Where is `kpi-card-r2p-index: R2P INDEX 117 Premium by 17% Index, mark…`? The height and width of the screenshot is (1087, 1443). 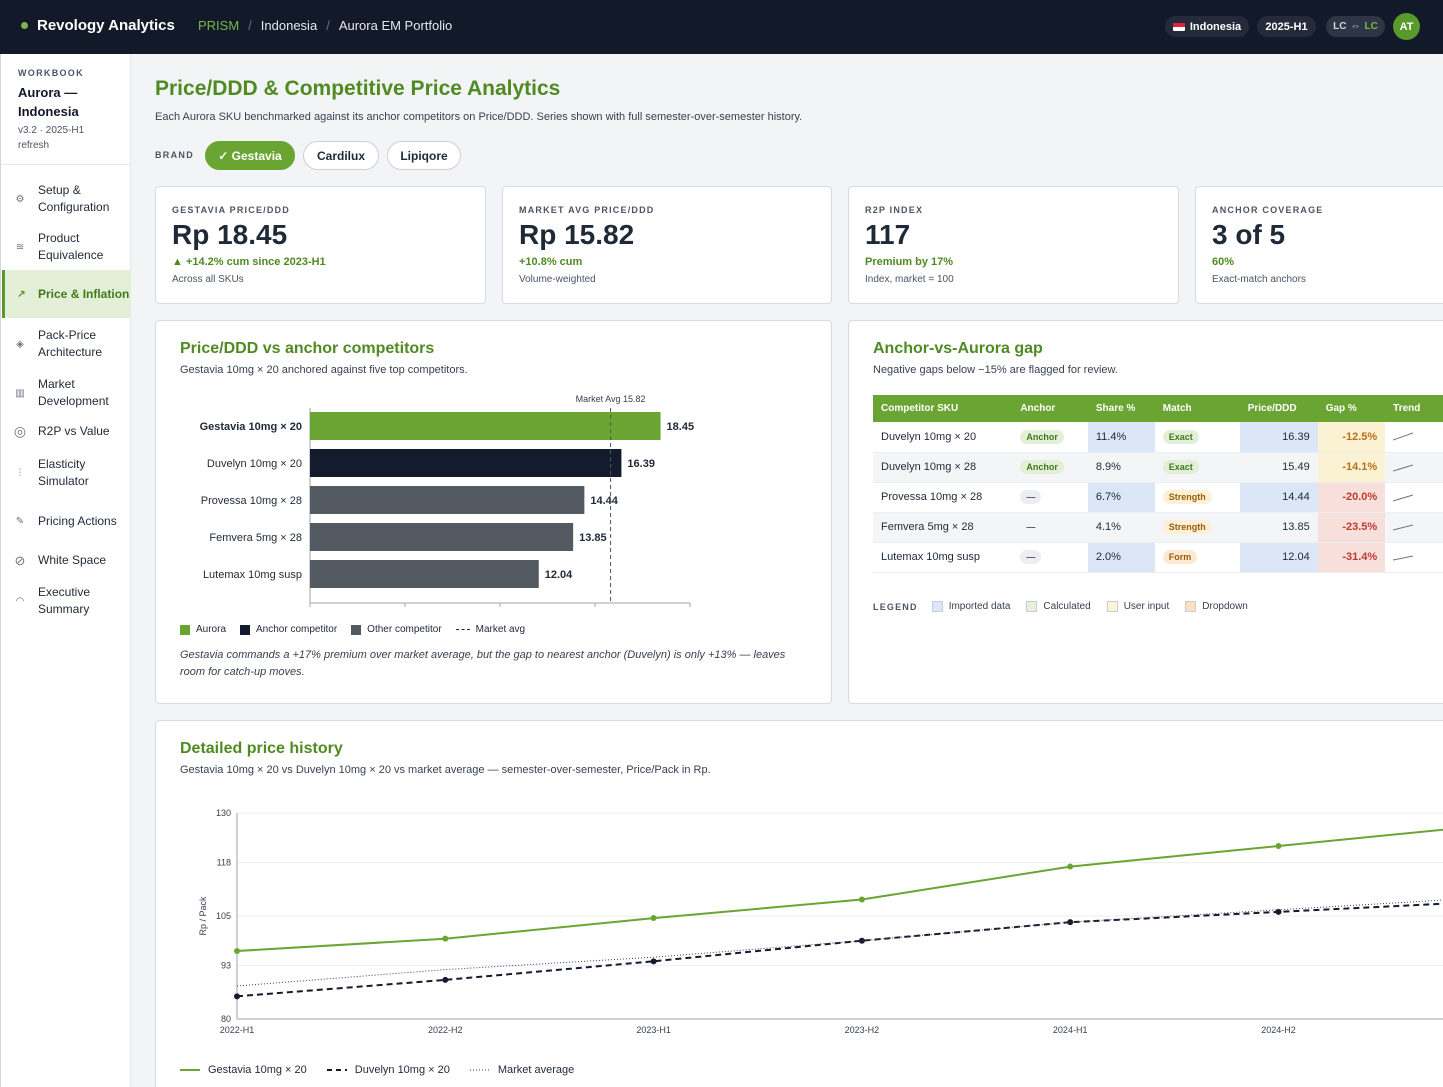
kpi-card-r2p-index: R2P INDEX 117 Premium by 17% Index, mark… is located at coordinates (1013, 245).